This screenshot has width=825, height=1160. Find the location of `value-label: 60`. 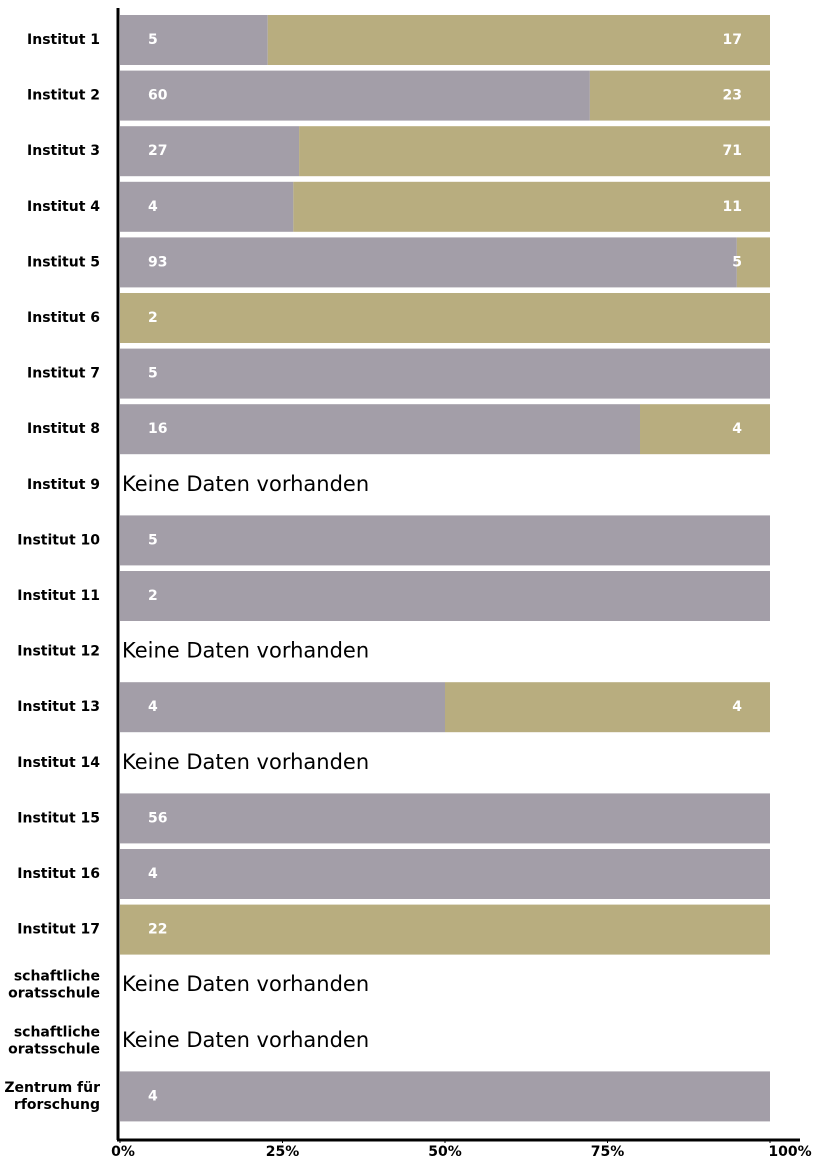

value-label: 60 is located at coordinates (158, 96).